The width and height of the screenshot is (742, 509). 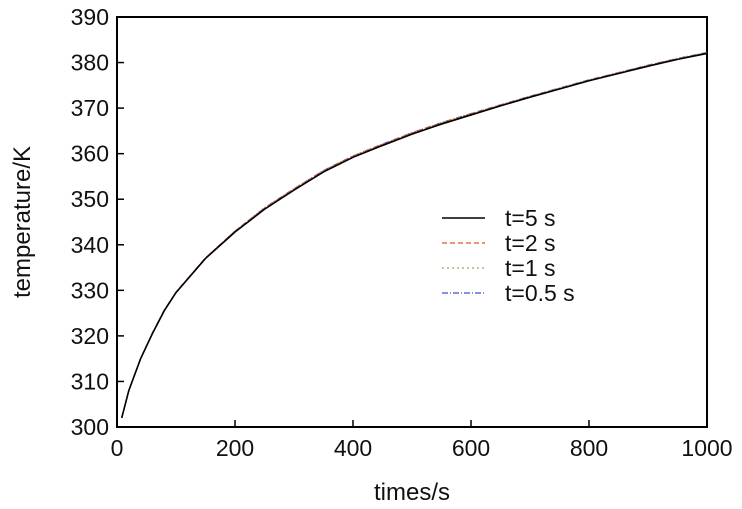 I want to click on y-axis-ticks: 300 310 320 330 340 350 360 370 380 390, so click(x=97, y=222).